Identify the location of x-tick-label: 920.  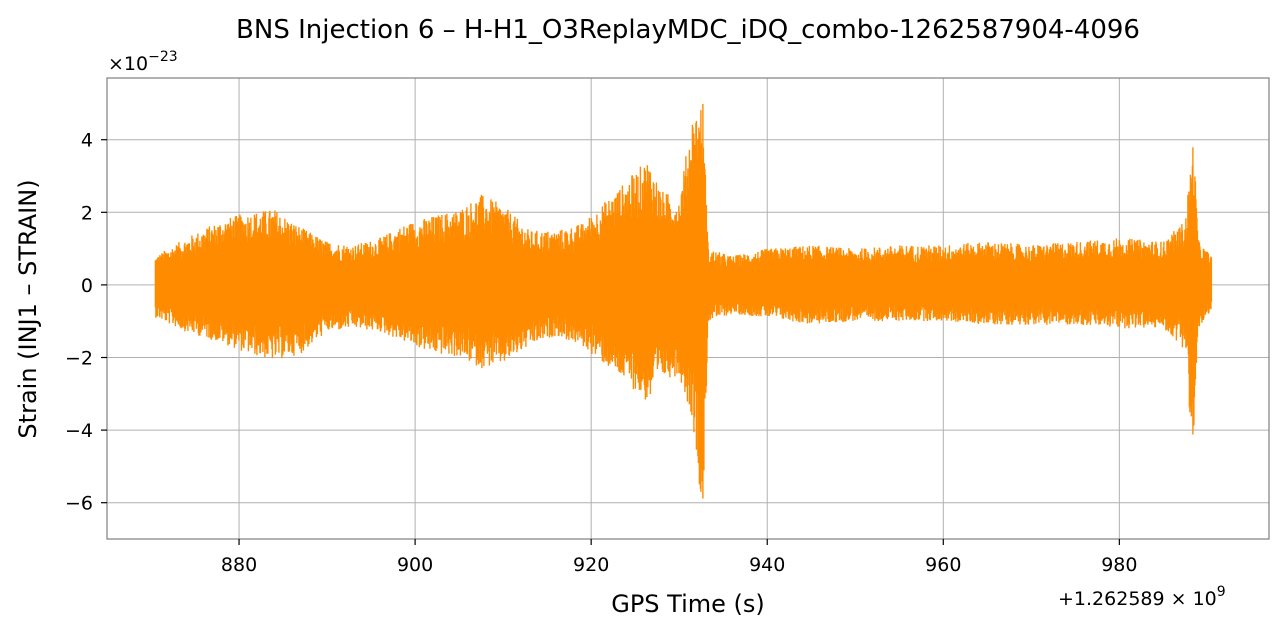
(591, 565).